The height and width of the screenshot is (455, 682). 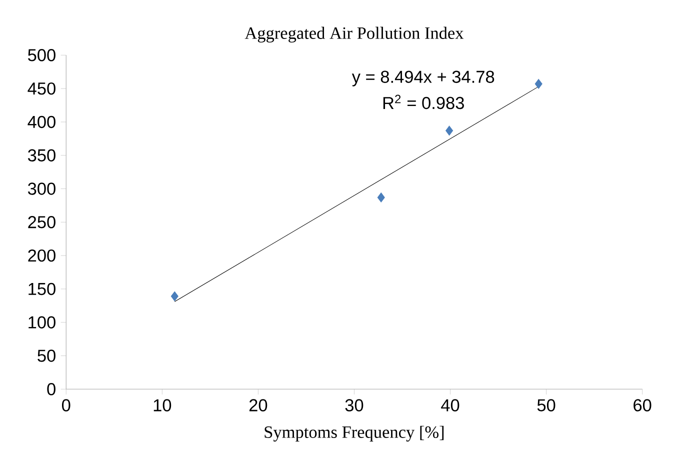 I want to click on y-tick-label: 450, so click(x=42, y=88).